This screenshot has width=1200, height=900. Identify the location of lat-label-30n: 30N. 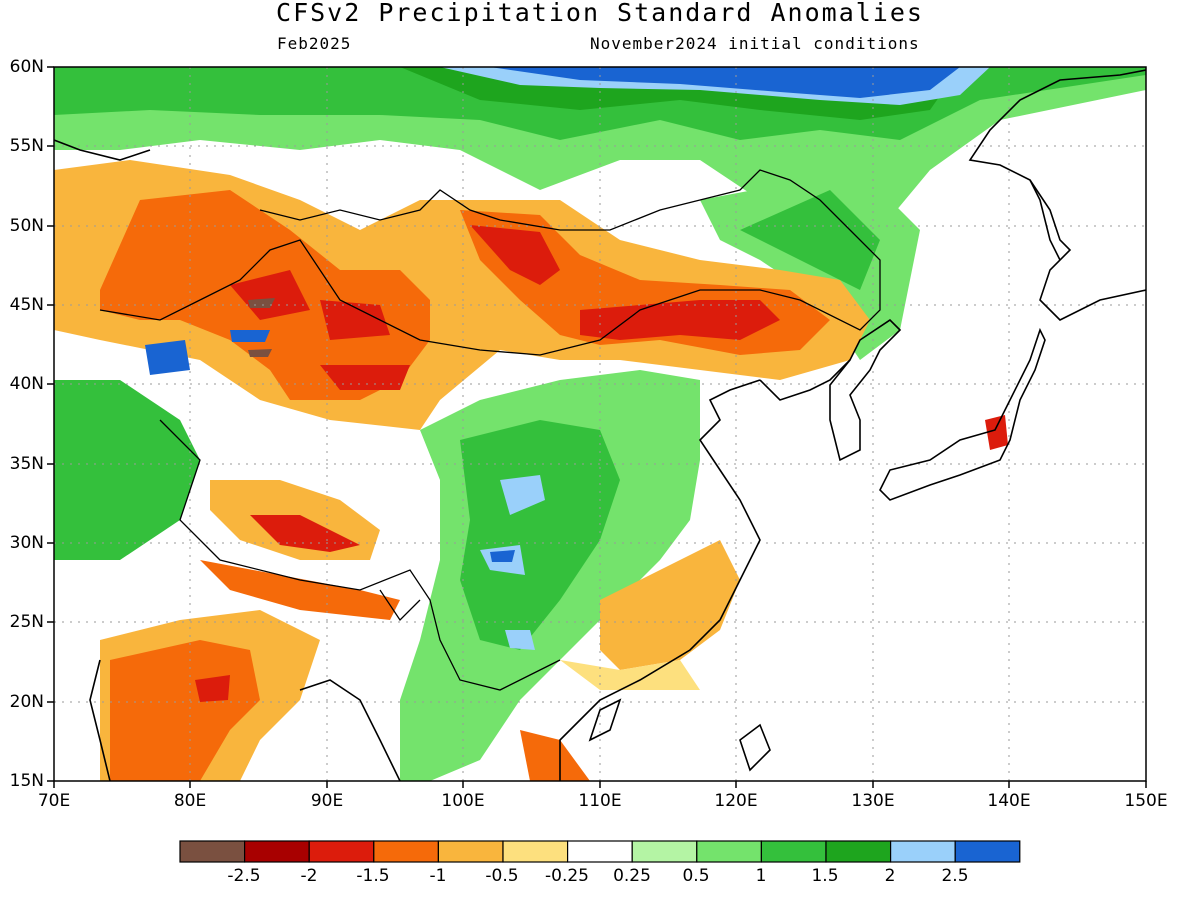
(26, 543).